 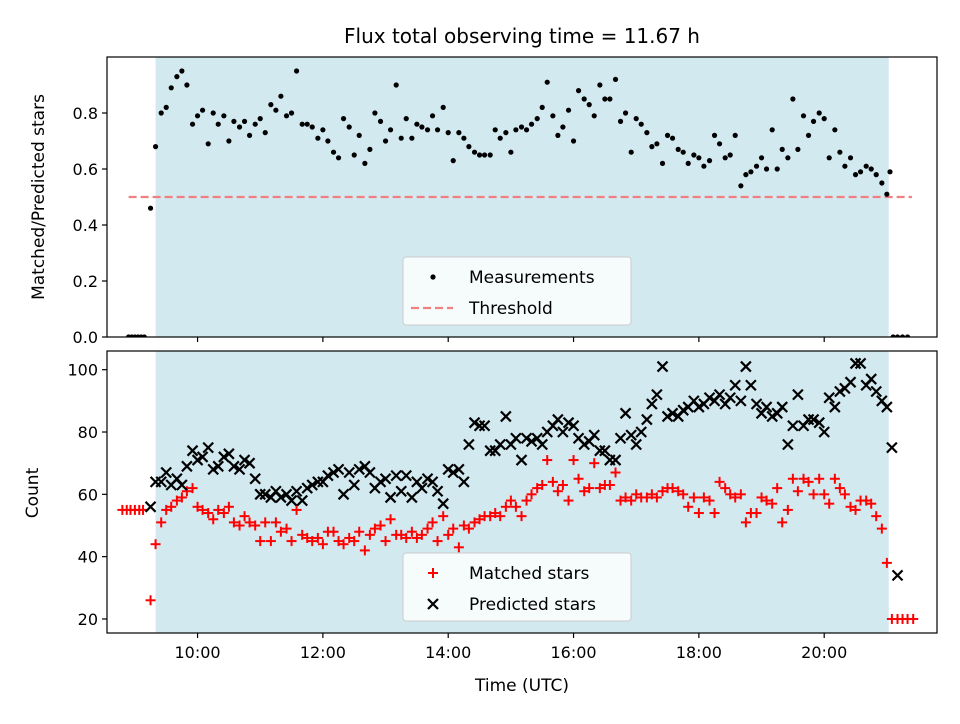 I want to click on bottom-legend-label: Matched stars, so click(x=529, y=574).